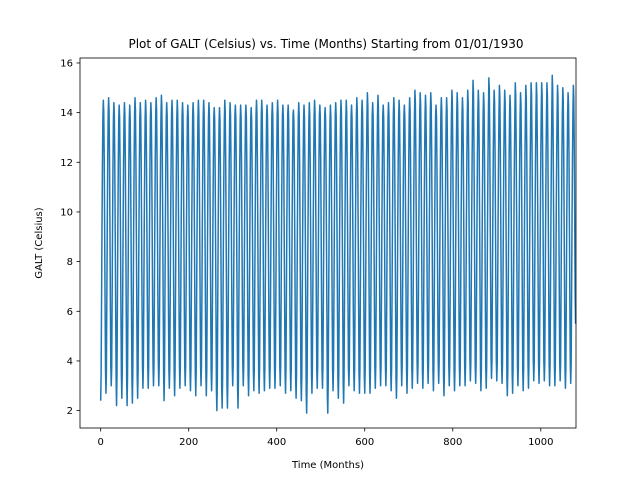 This screenshot has height=480, width=640. I want to click on x-tick-label: 400, so click(276, 442).